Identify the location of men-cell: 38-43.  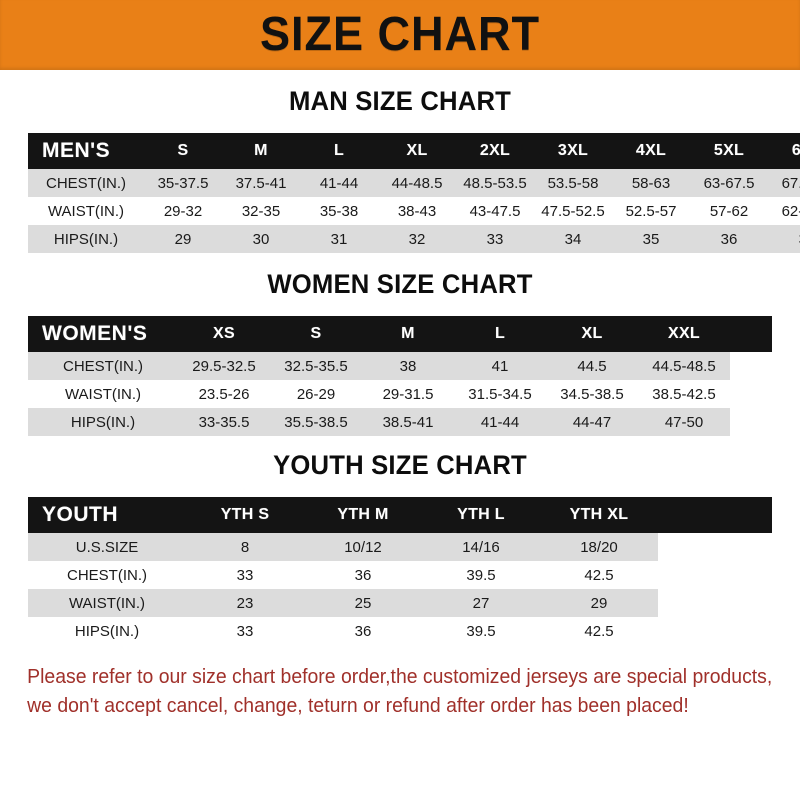
(417, 211).